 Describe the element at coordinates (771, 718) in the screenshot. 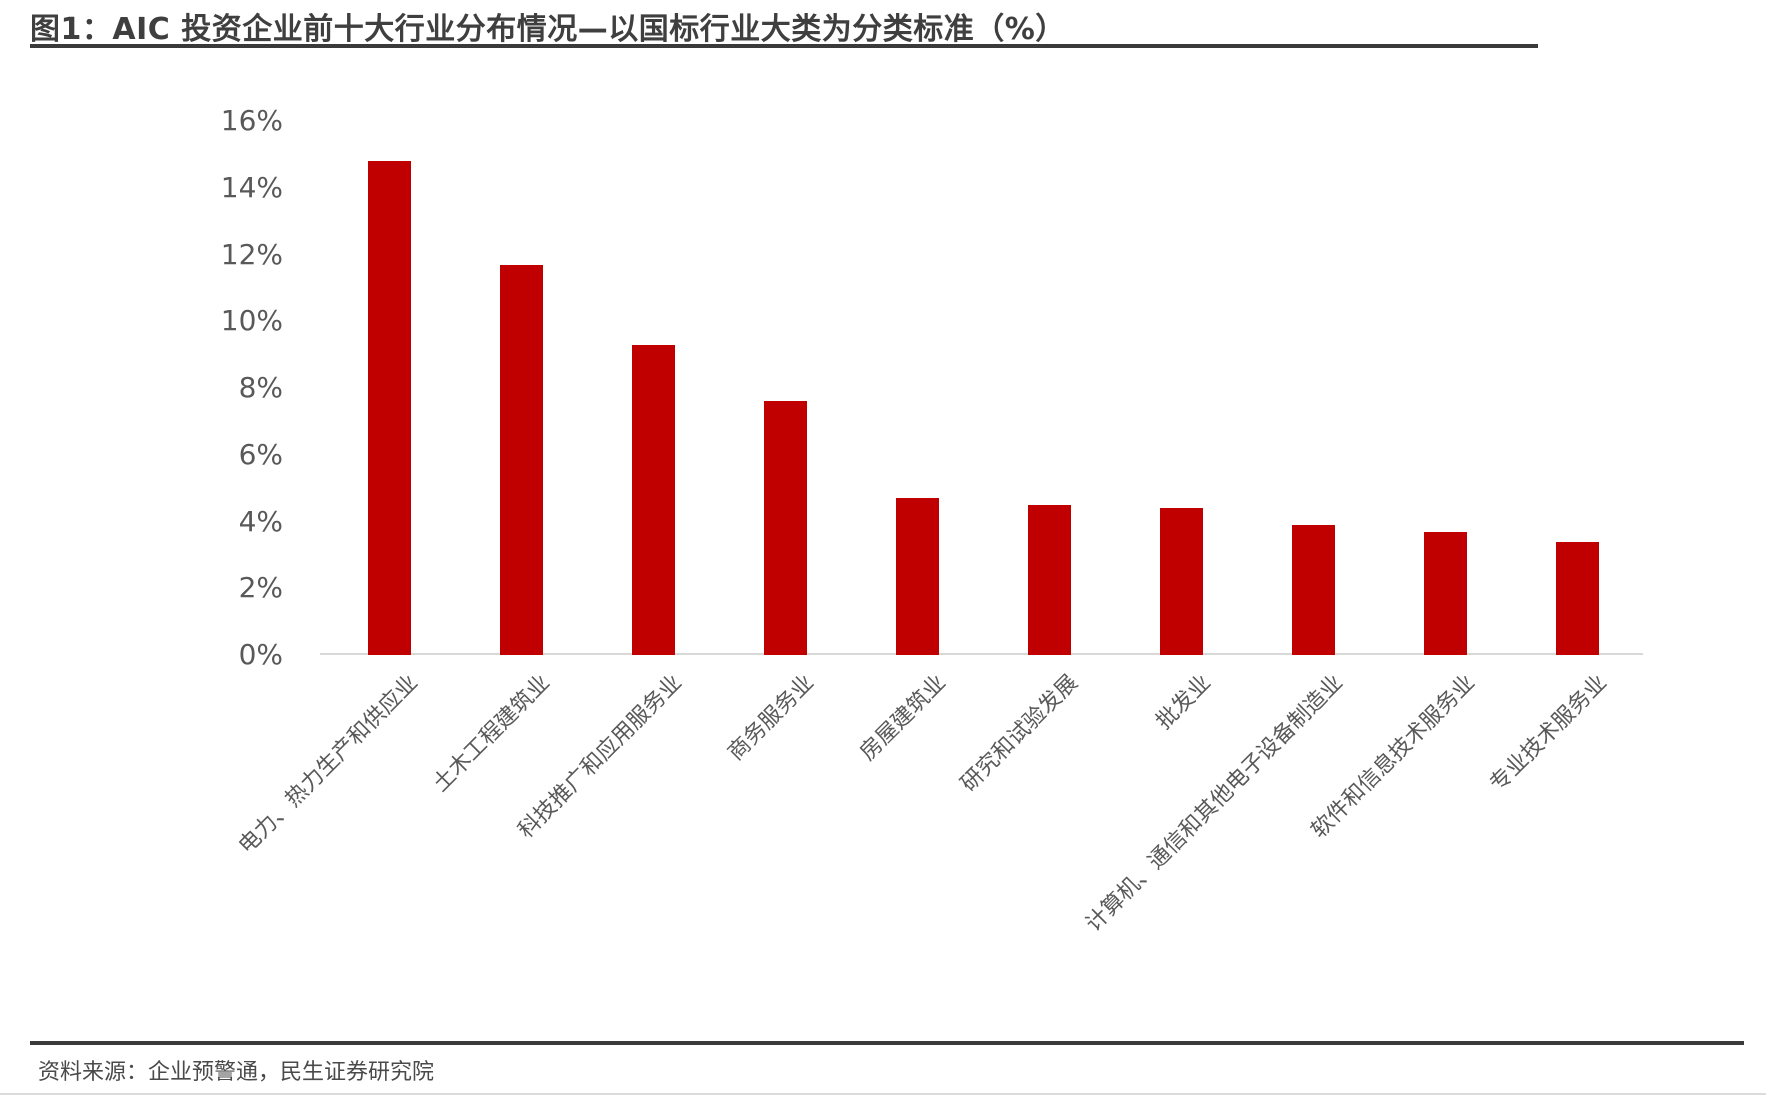

I see `x-category-label: 商务服务业` at that location.